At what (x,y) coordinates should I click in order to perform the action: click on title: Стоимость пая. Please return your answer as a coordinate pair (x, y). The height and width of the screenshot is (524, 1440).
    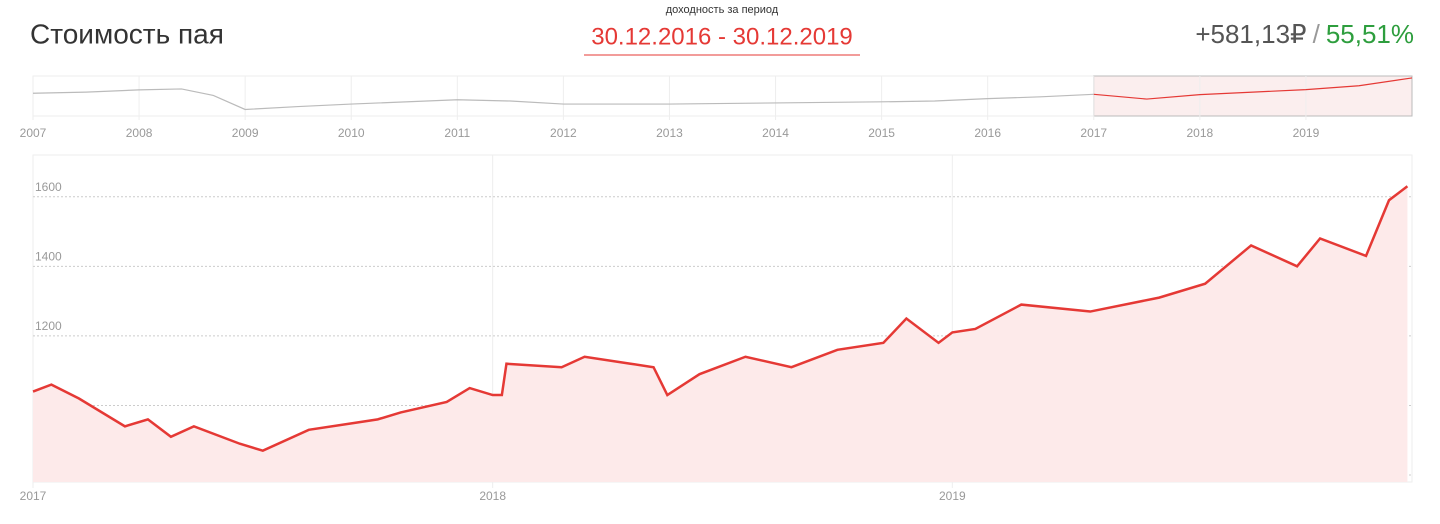
    Looking at the image, I should click on (127, 33).